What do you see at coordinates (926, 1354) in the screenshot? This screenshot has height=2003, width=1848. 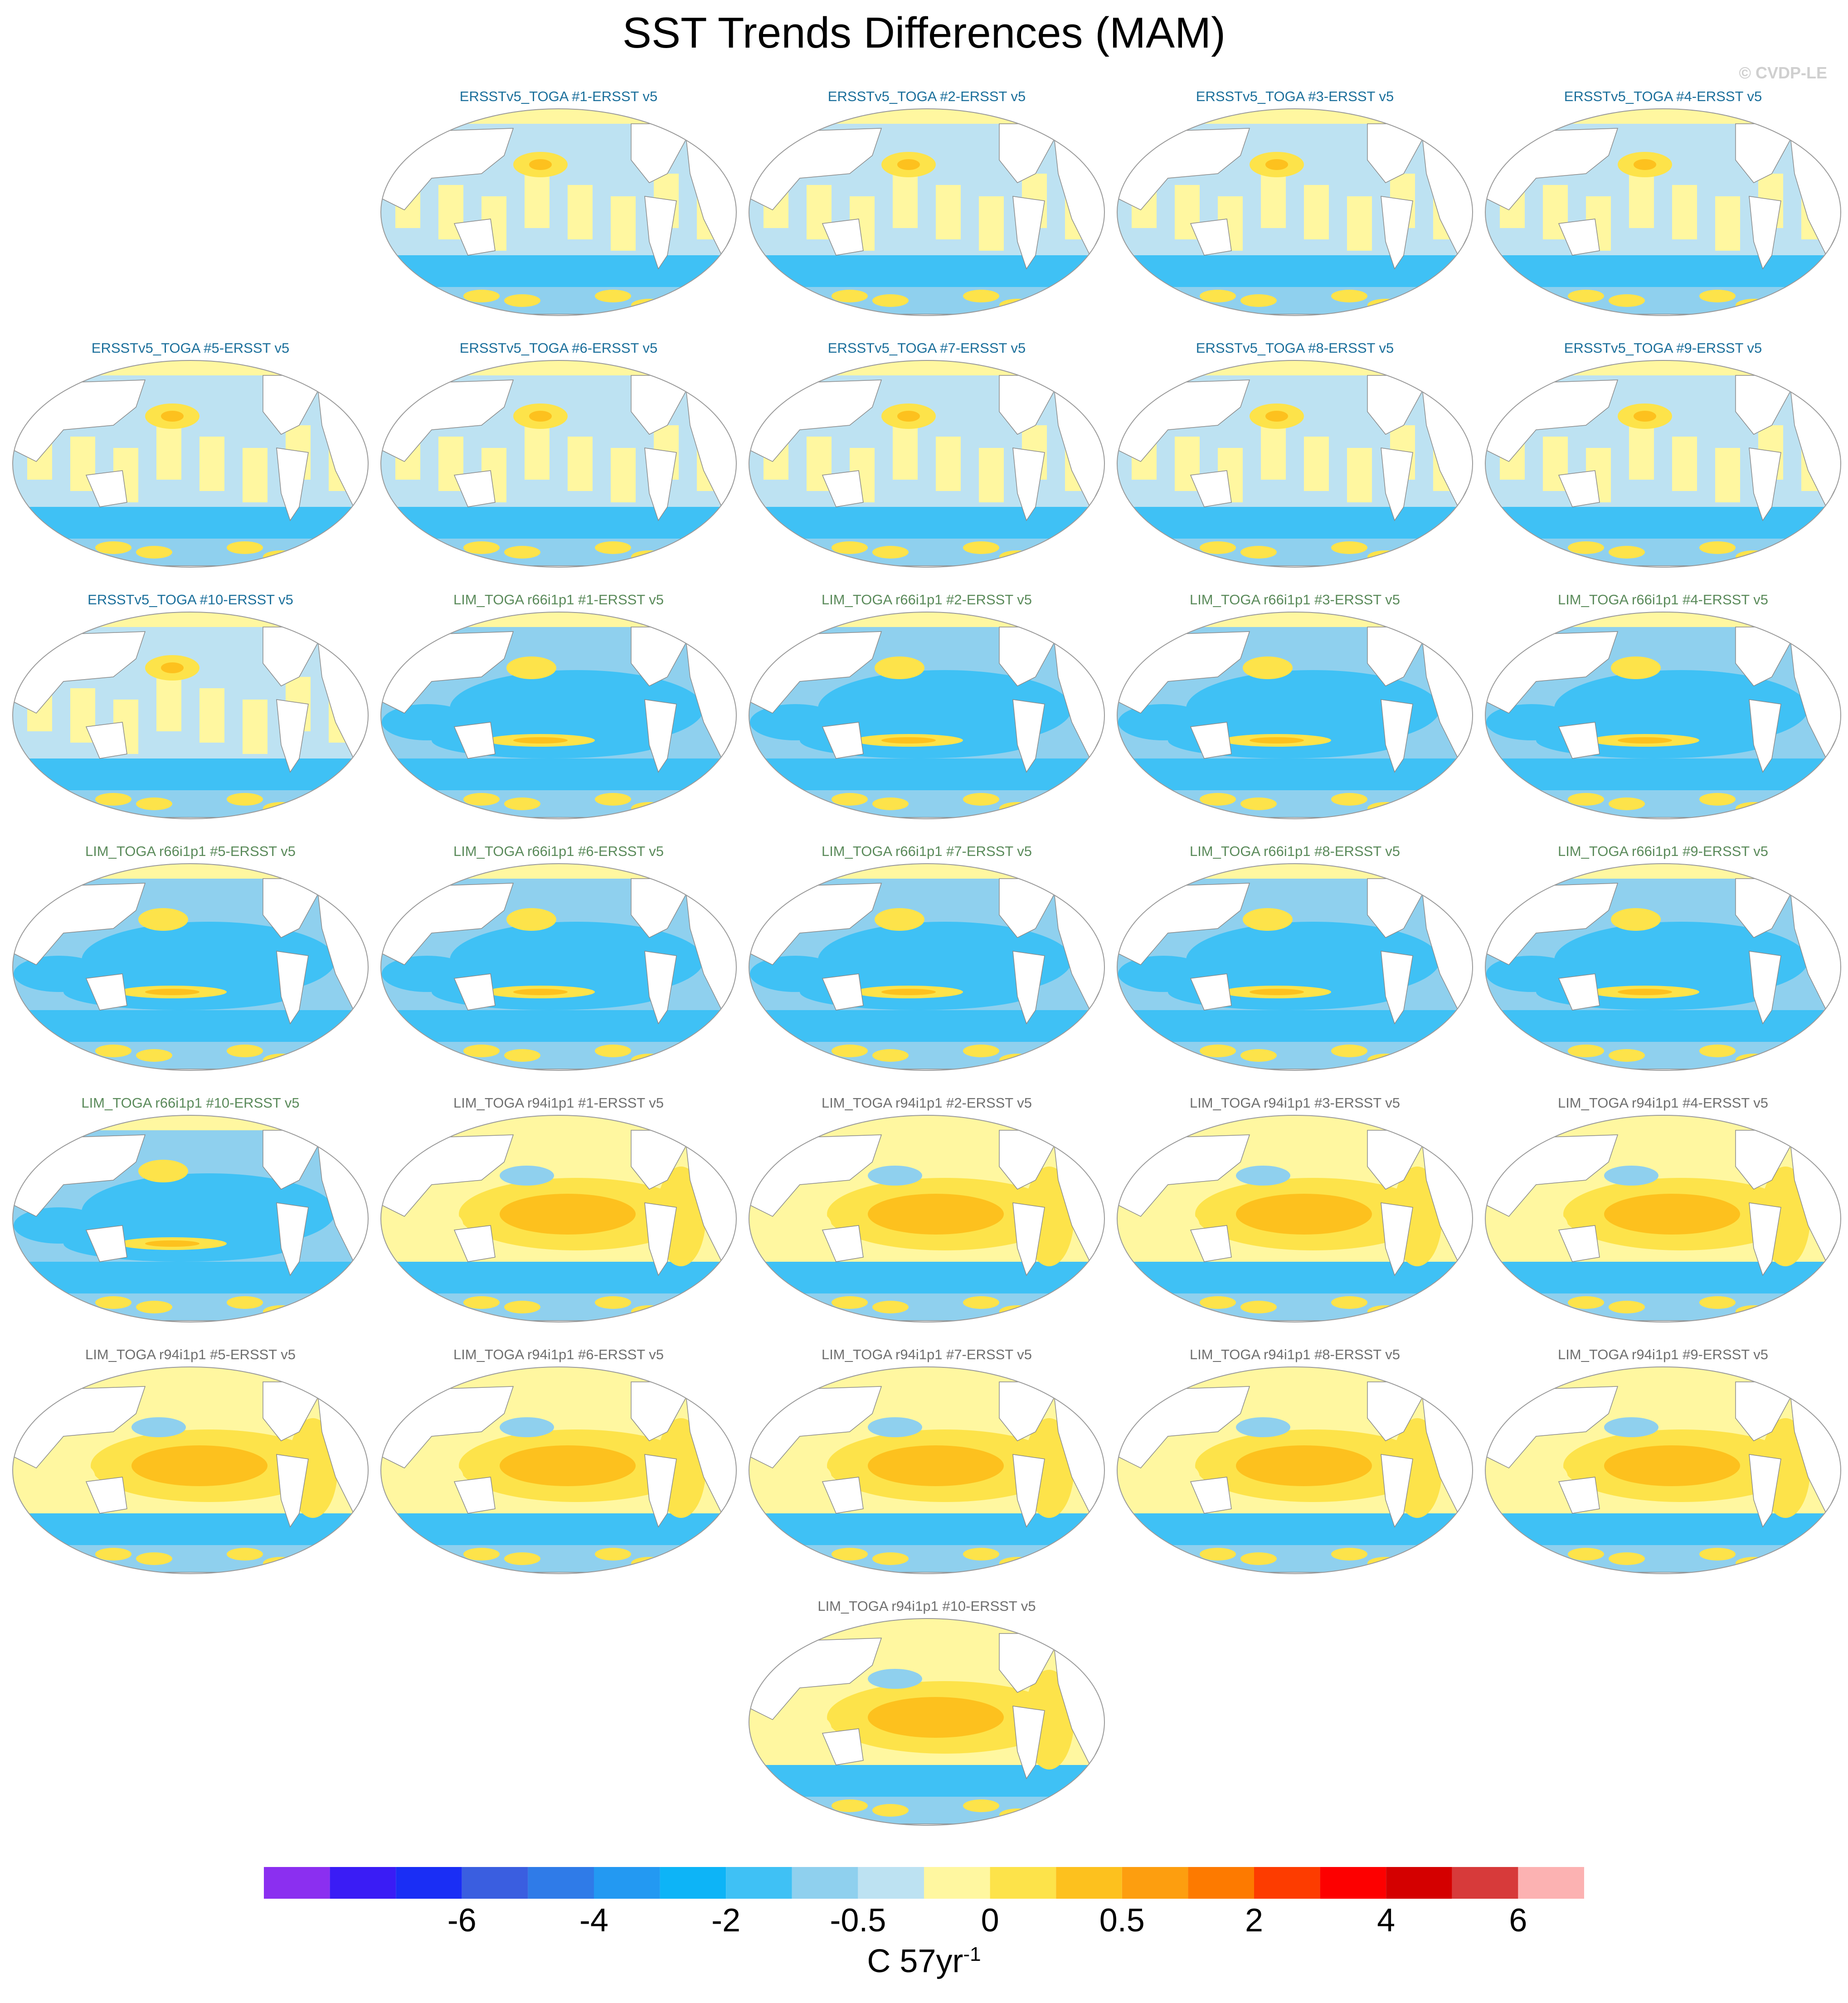 I see `panel-title: LIM_TOGA r94i1p1 #7-ERSST v5` at bounding box center [926, 1354].